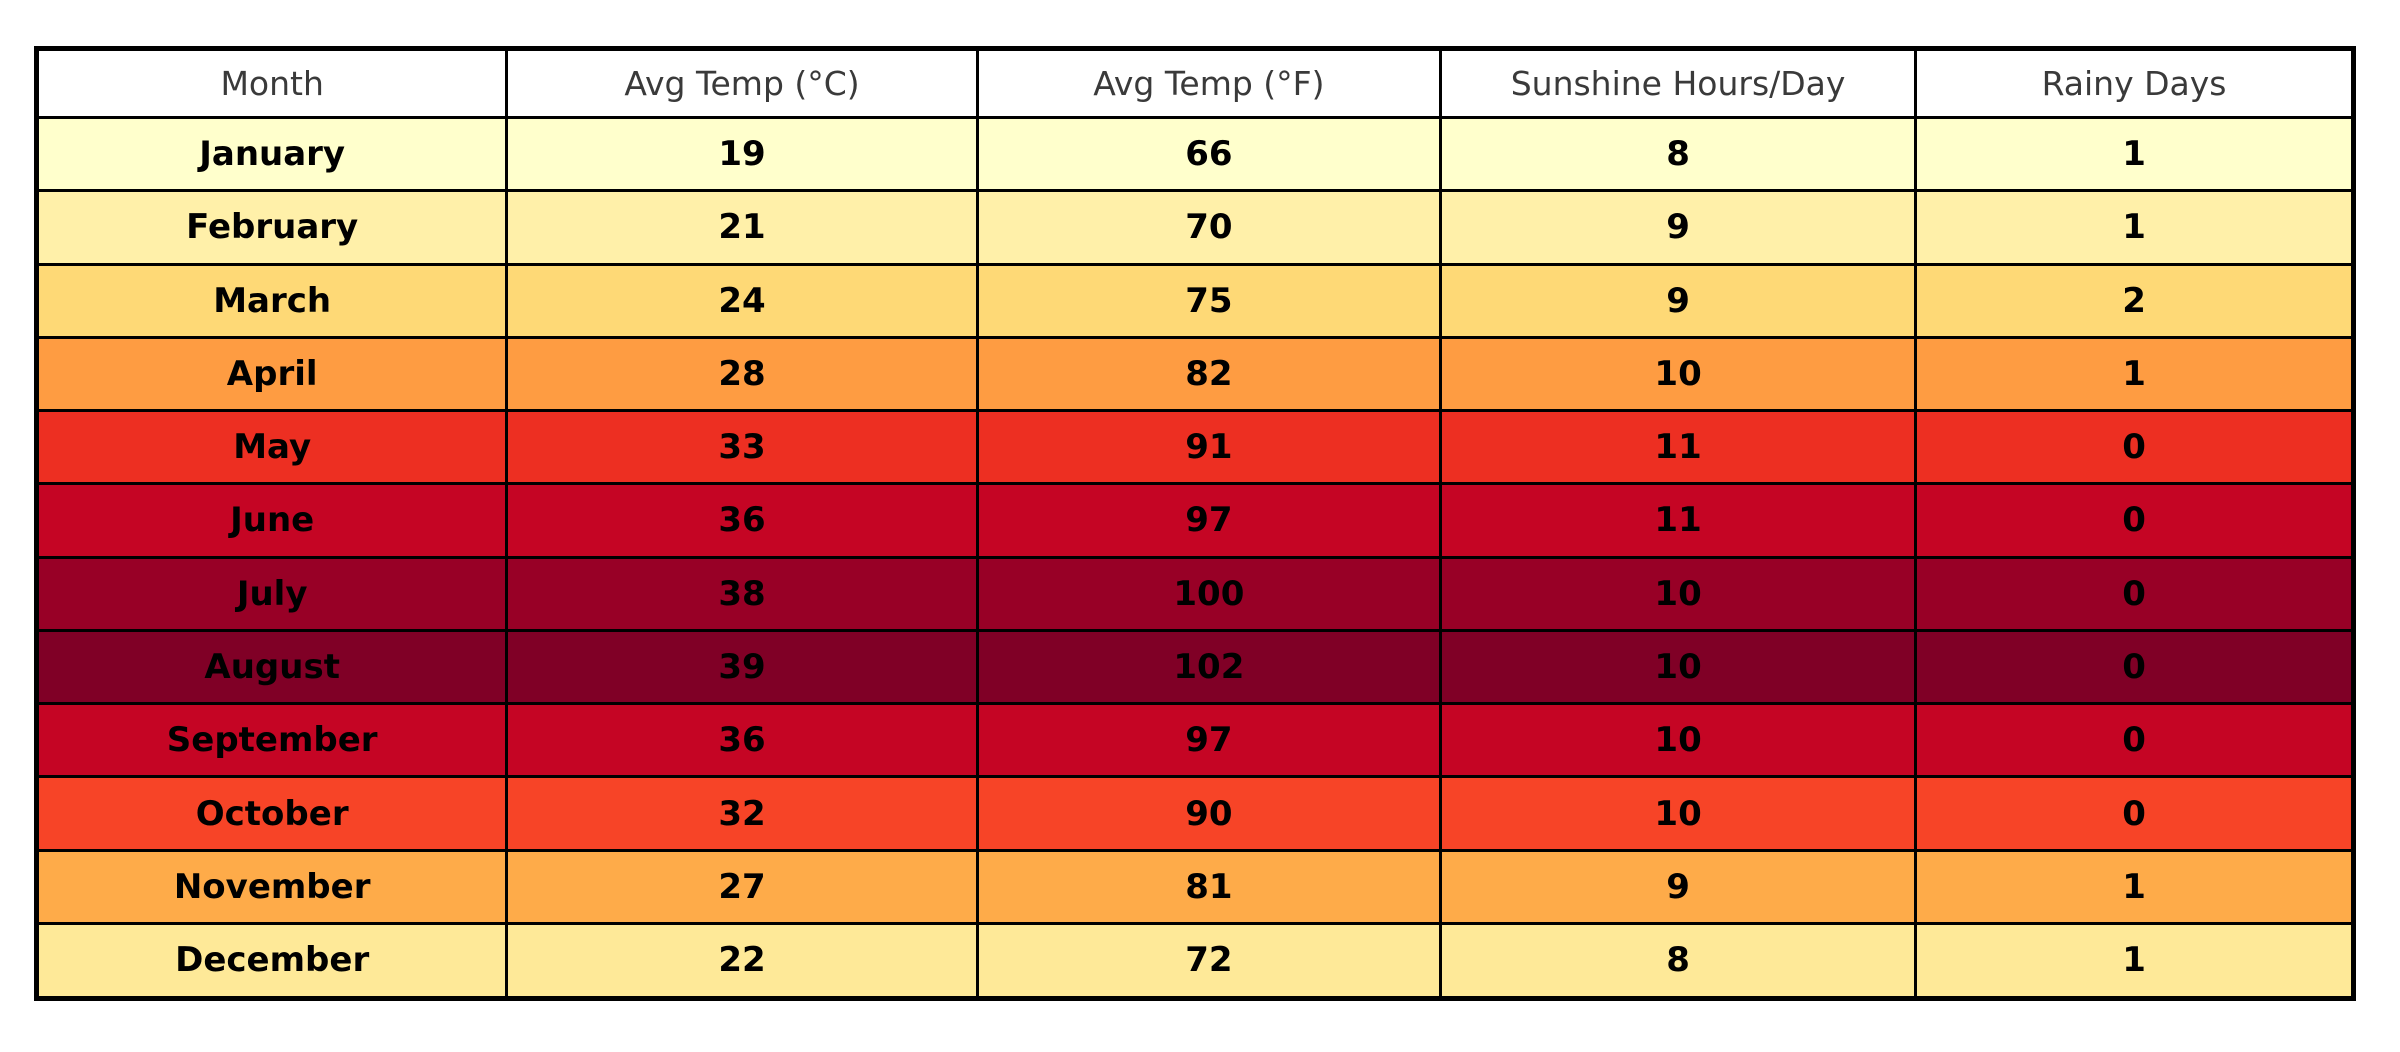 The image size is (2400, 1052). I want to click on cell-temp_c: 21, so click(742, 227).